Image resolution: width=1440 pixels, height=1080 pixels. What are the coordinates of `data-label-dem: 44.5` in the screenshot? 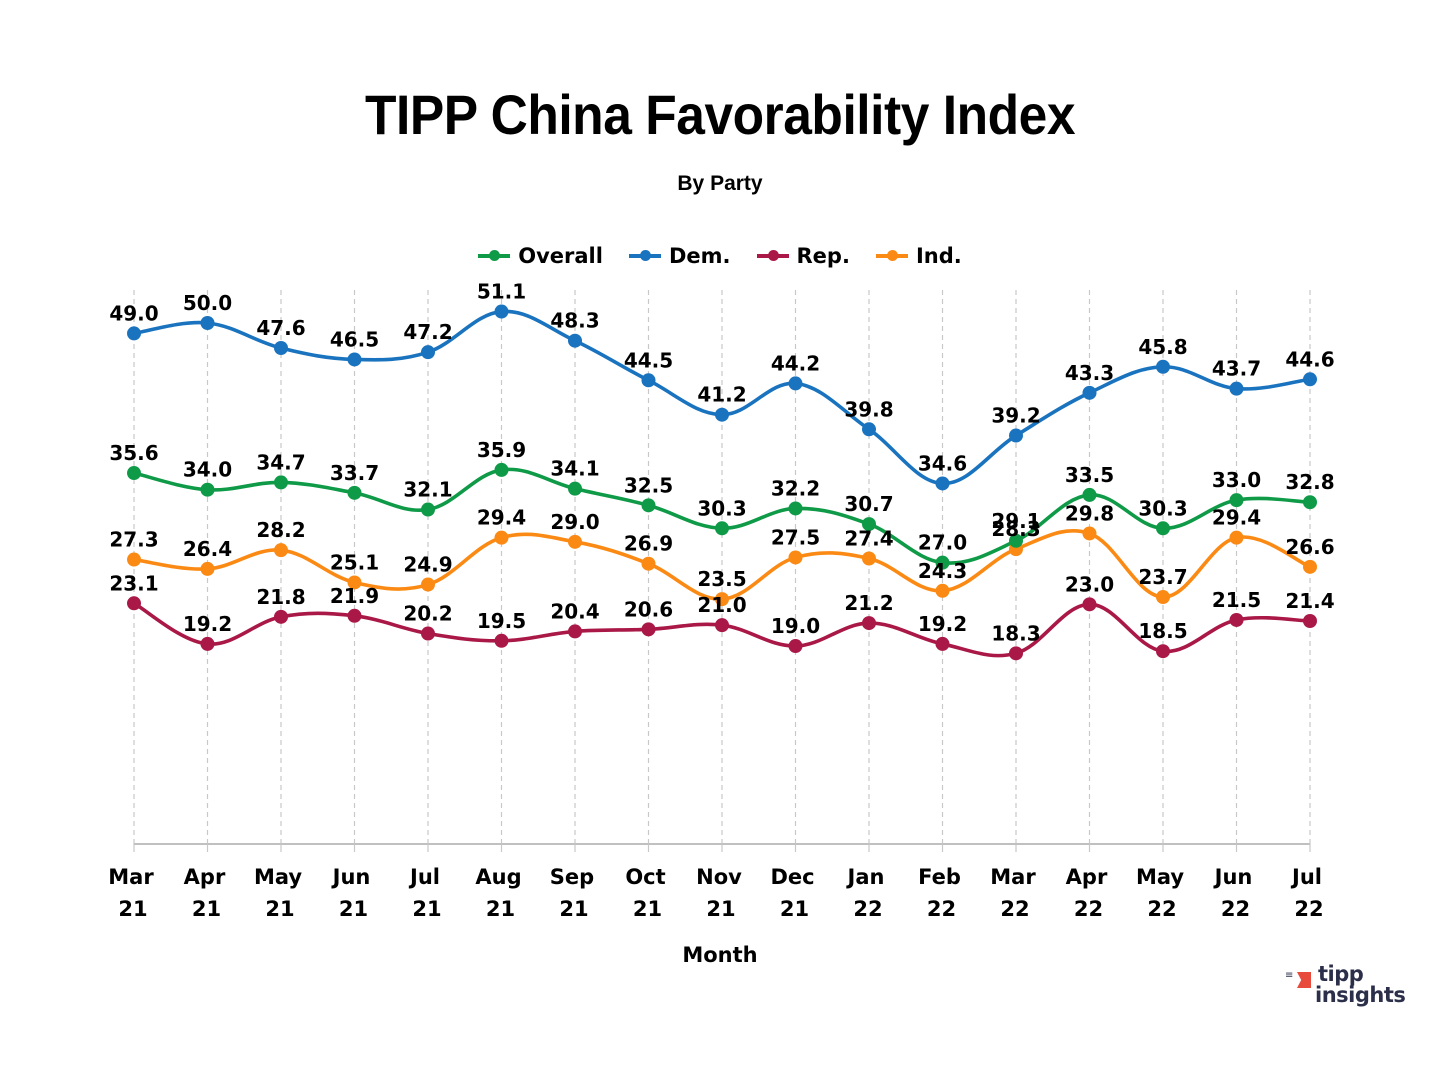 It's located at (648, 360).